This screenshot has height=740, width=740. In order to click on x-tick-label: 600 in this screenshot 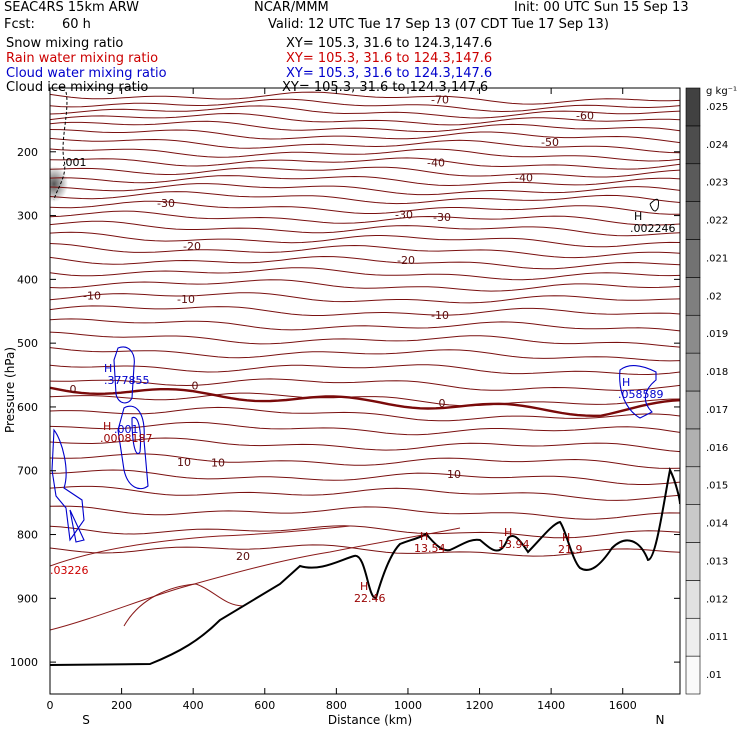, I will do `click(264, 705)`.